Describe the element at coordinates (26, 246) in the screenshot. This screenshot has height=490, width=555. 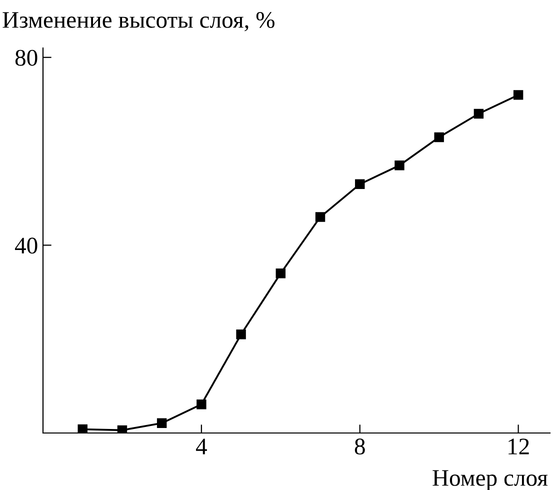
I see `y-tick-label: 40` at that location.